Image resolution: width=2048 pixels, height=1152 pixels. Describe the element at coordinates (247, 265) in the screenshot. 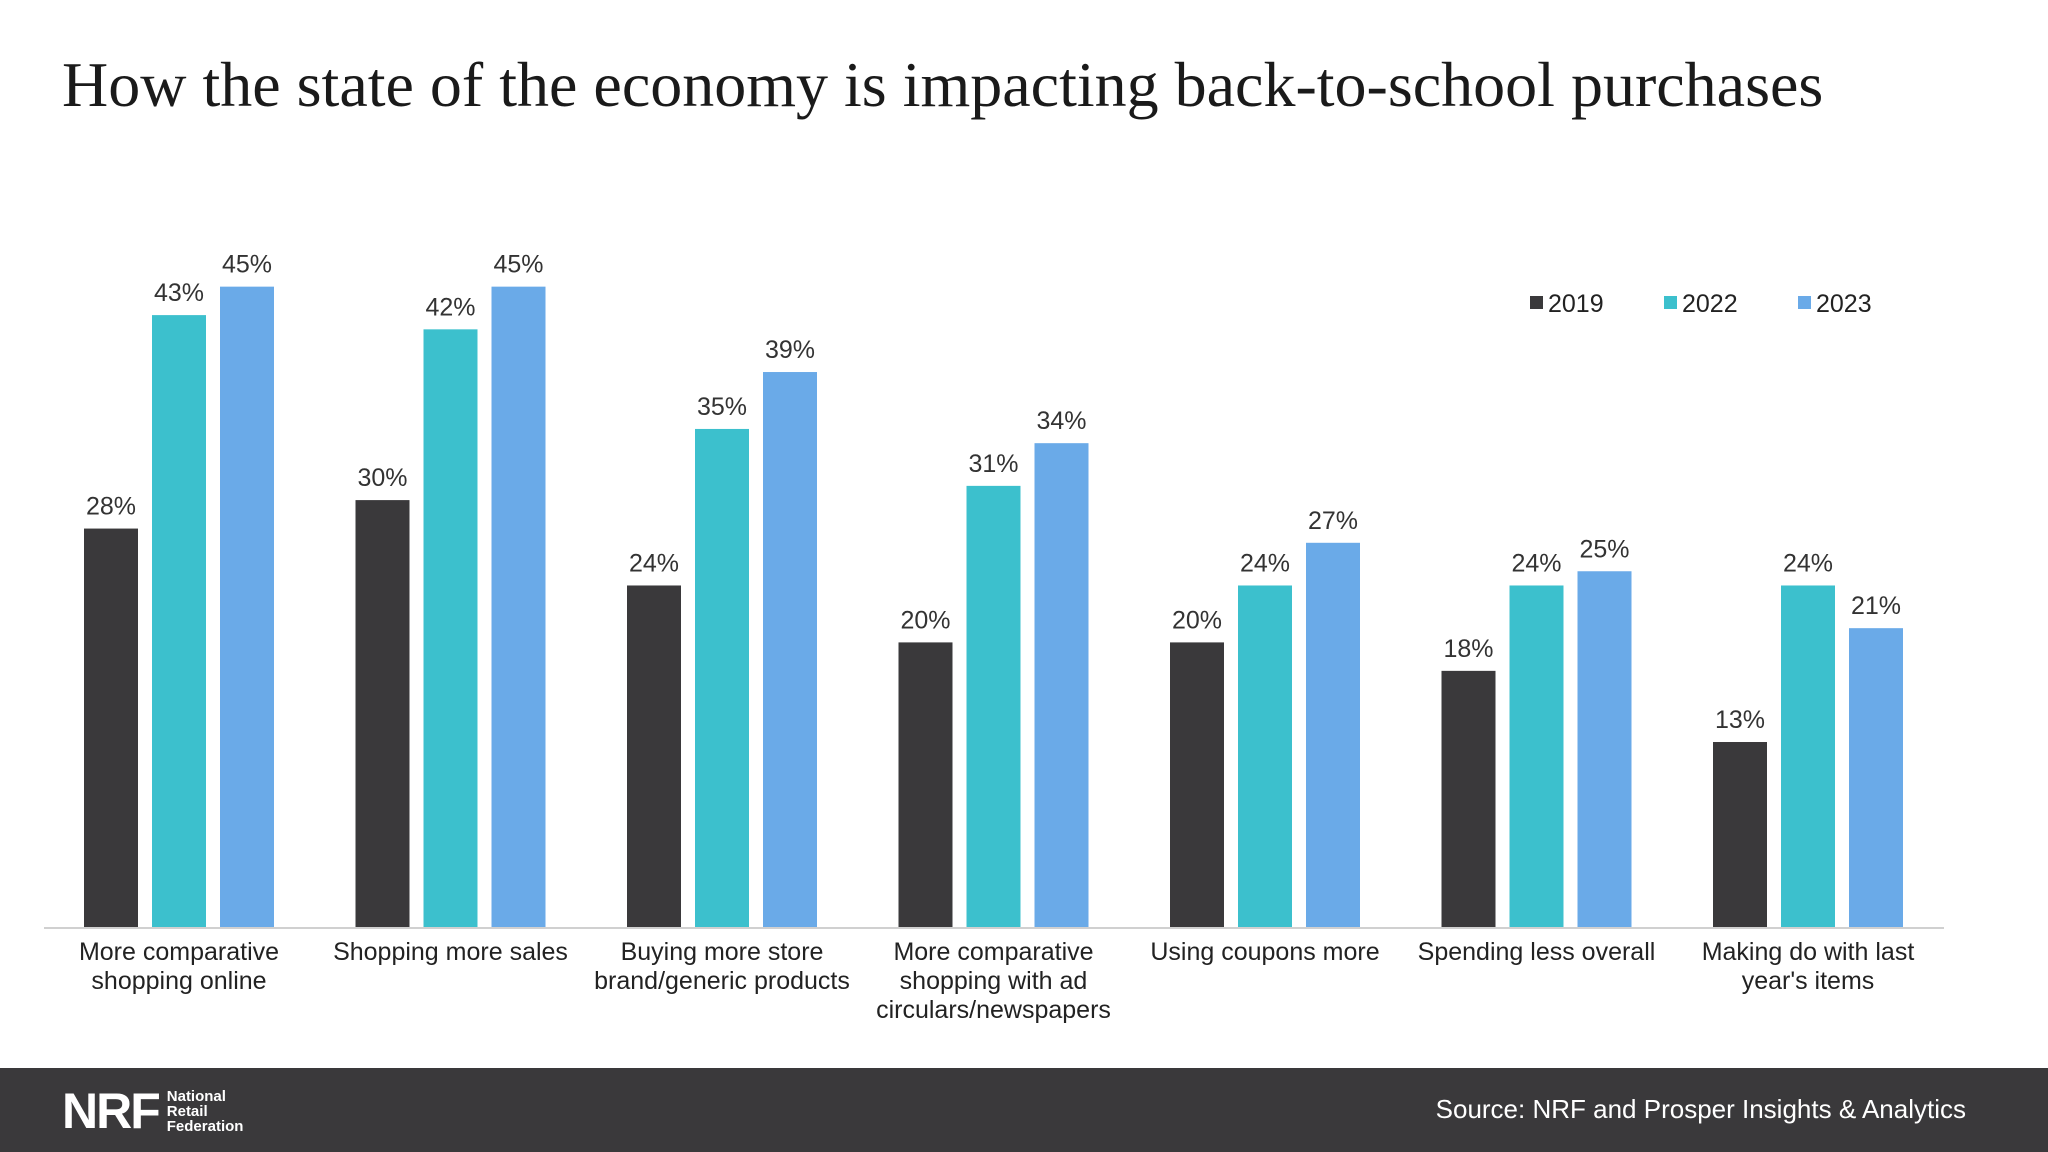

I see `value-label-2023-0: 45%` at that location.